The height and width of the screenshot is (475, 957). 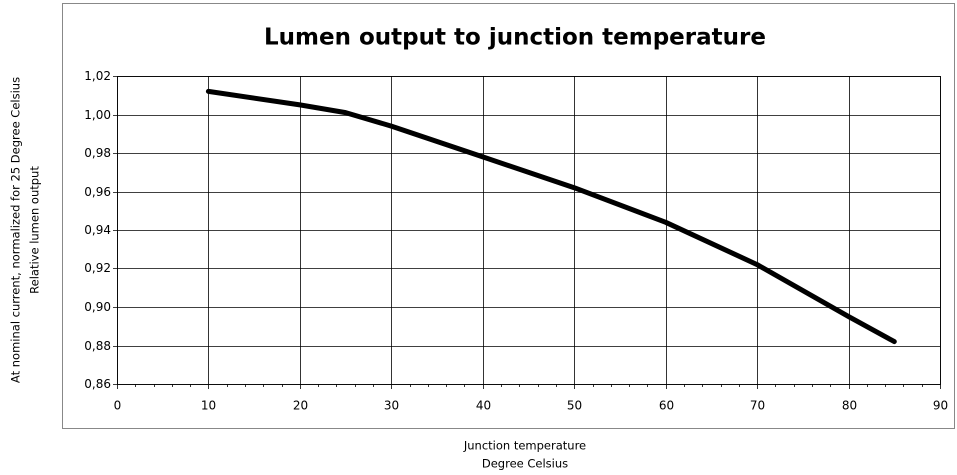 I want to click on x-axis-label: Junction temperature, so click(x=524, y=446).